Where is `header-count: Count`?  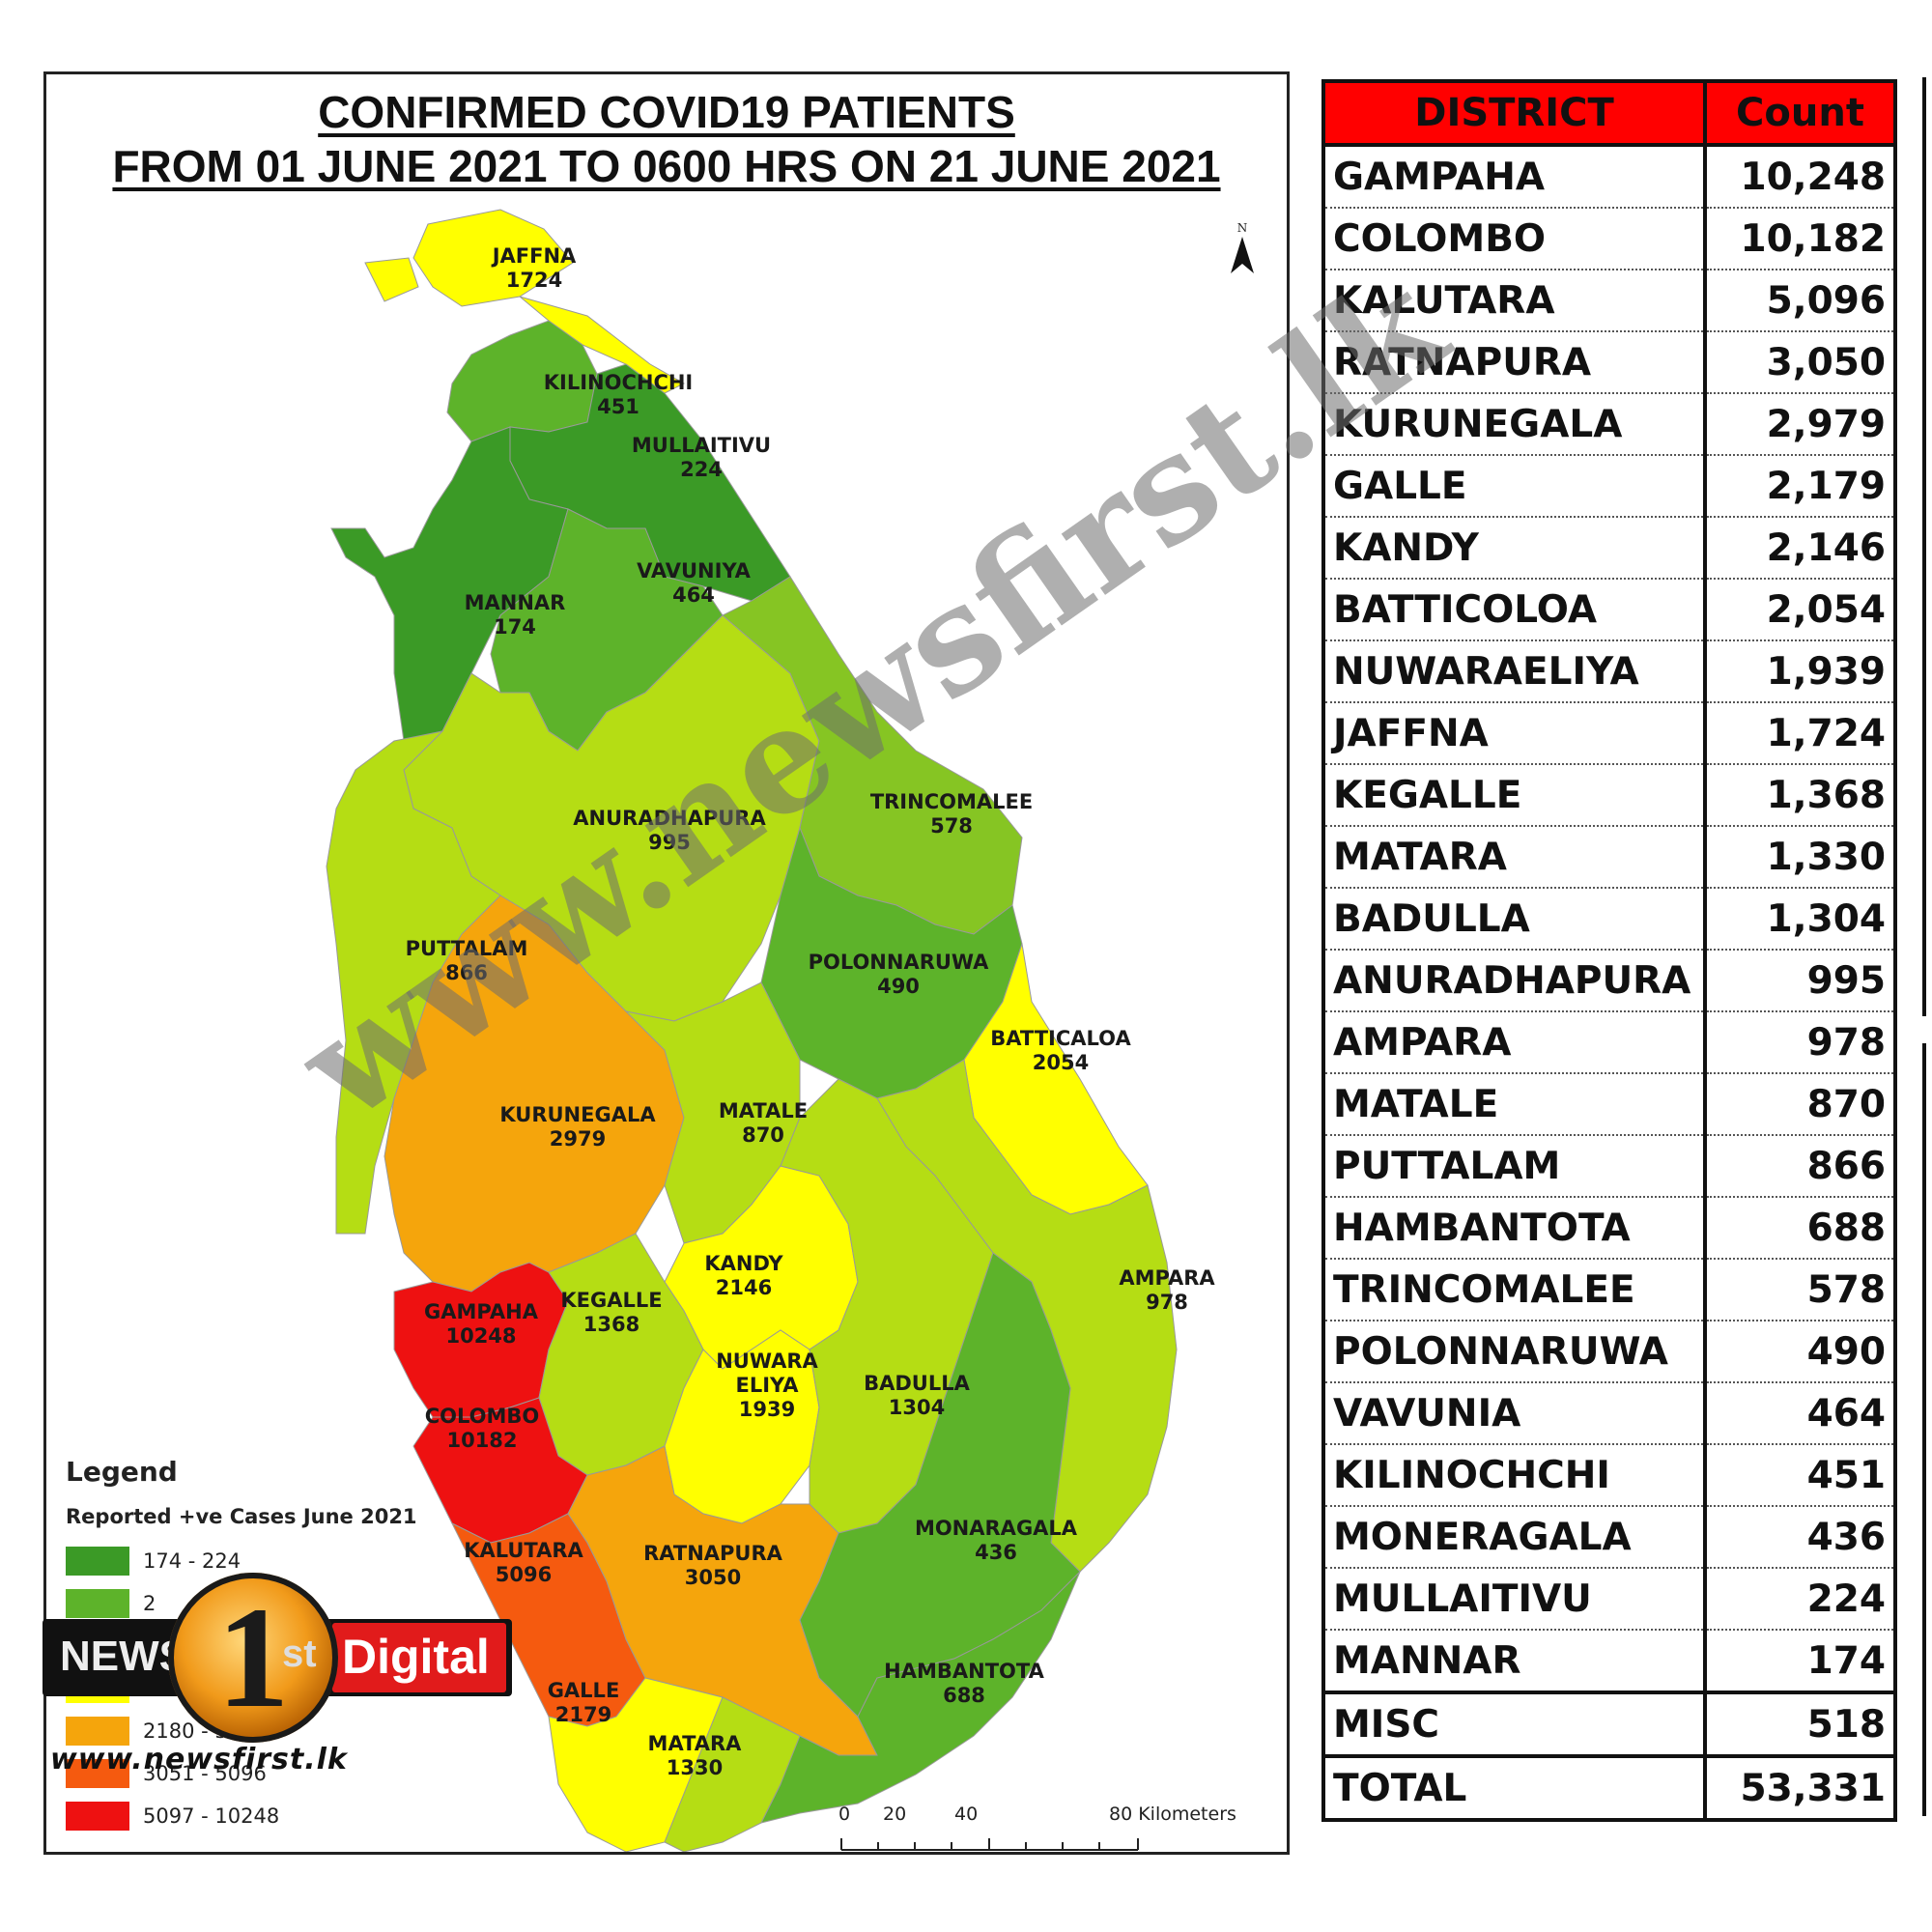
header-count: Count is located at coordinates (1800, 113).